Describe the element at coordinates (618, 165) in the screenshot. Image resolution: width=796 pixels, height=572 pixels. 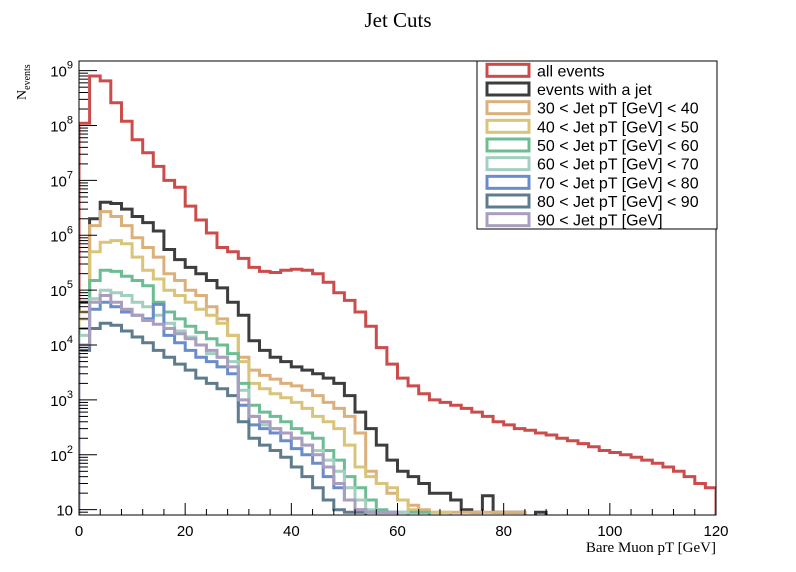
I see `legend-label: 60 < Jet pT [GeV] < 70` at that location.